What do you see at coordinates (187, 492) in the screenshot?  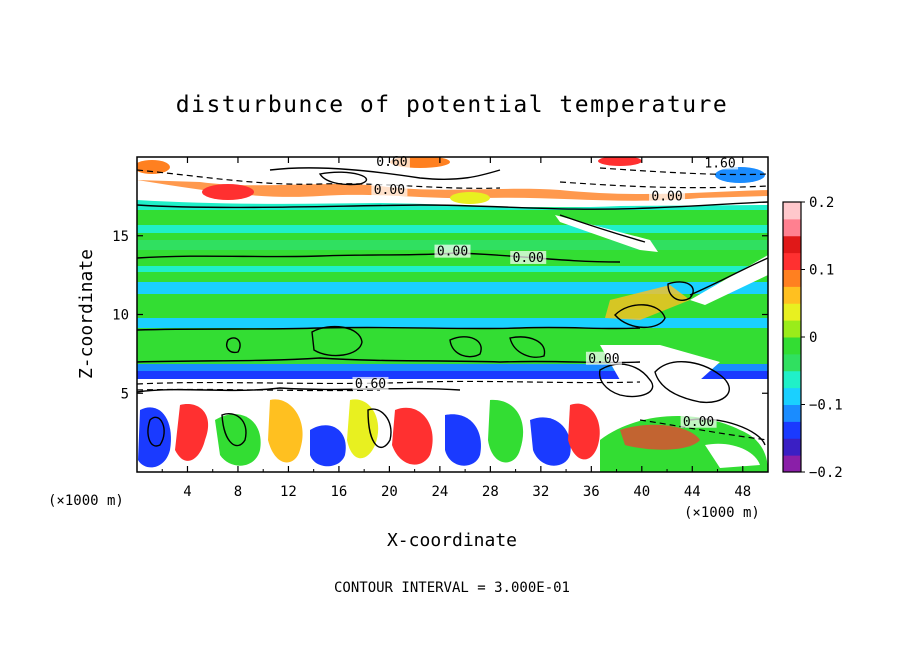 I see `x-tick-label: 4` at bounding box center [187, 492].